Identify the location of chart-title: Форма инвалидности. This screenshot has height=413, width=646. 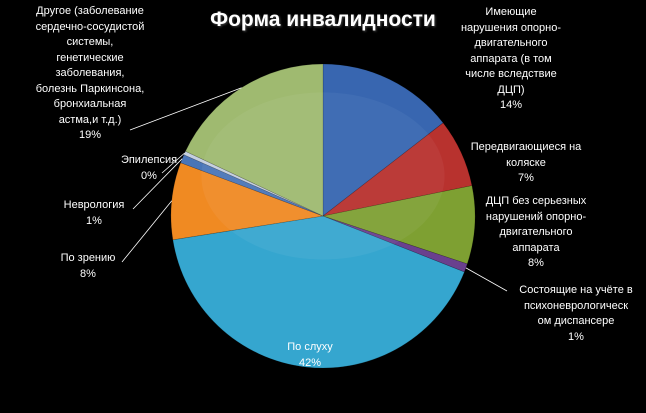
(323, 19).